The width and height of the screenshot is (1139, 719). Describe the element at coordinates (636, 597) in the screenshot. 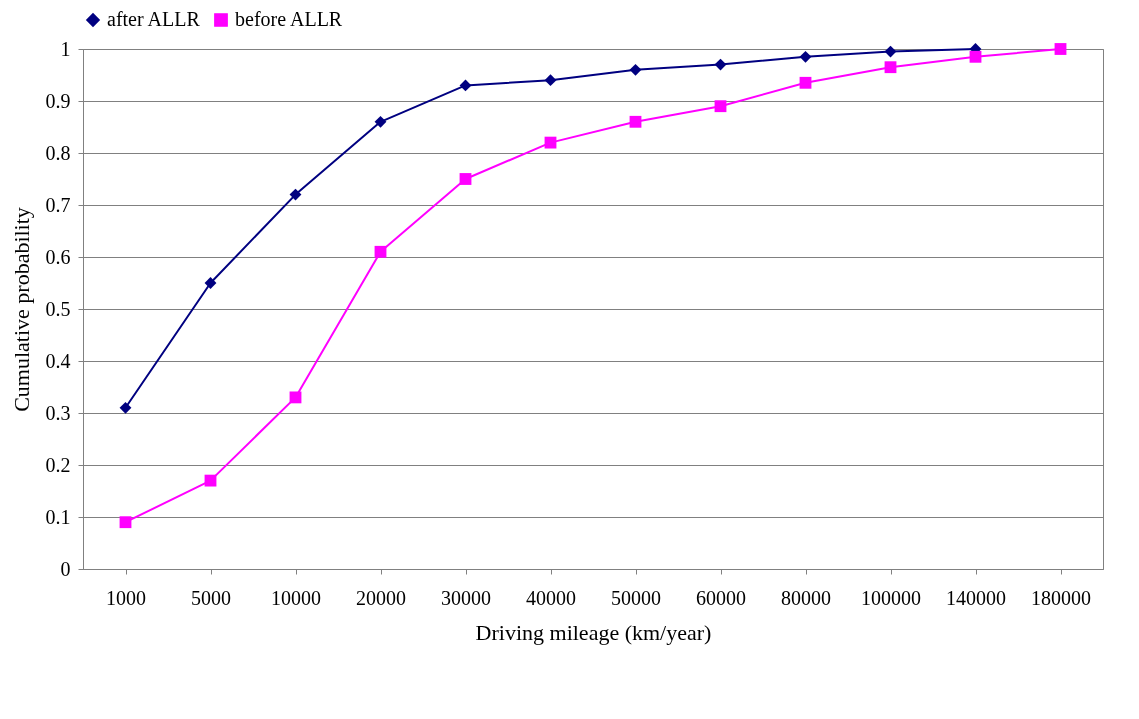

I see `x-tick-label: 50000` at that location.